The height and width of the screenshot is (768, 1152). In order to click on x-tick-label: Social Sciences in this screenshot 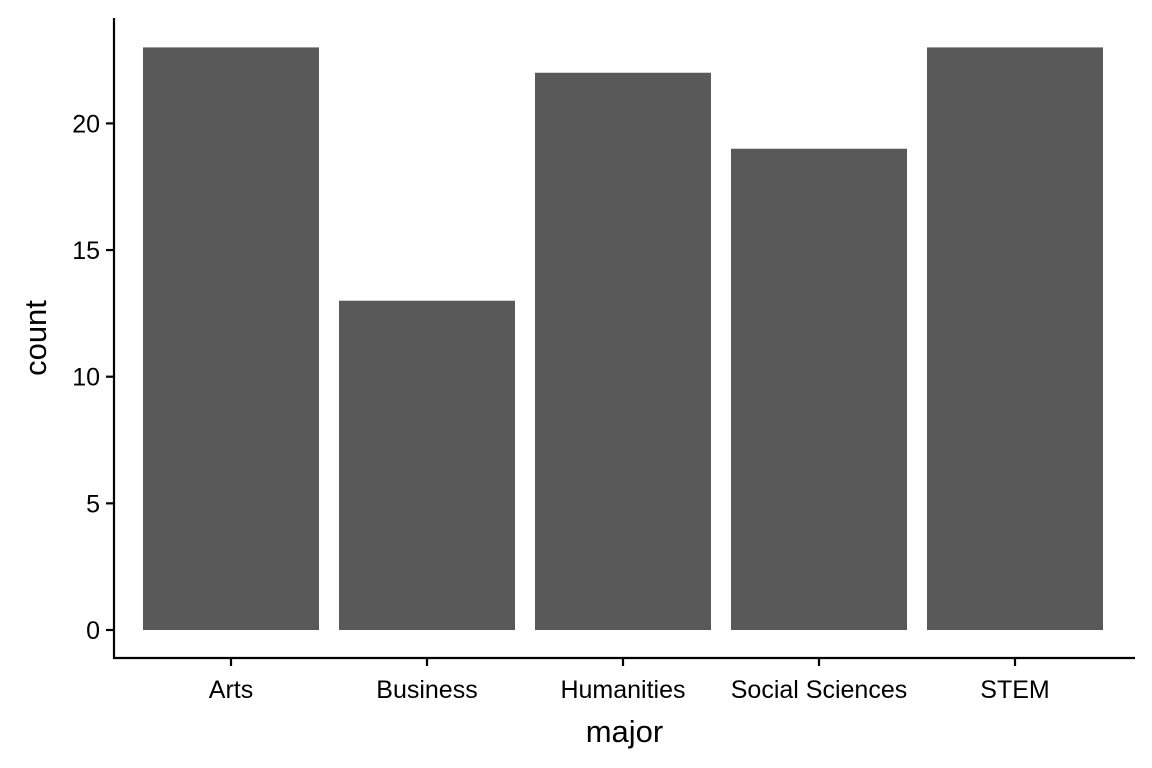, I will do `click(819, 690)`.